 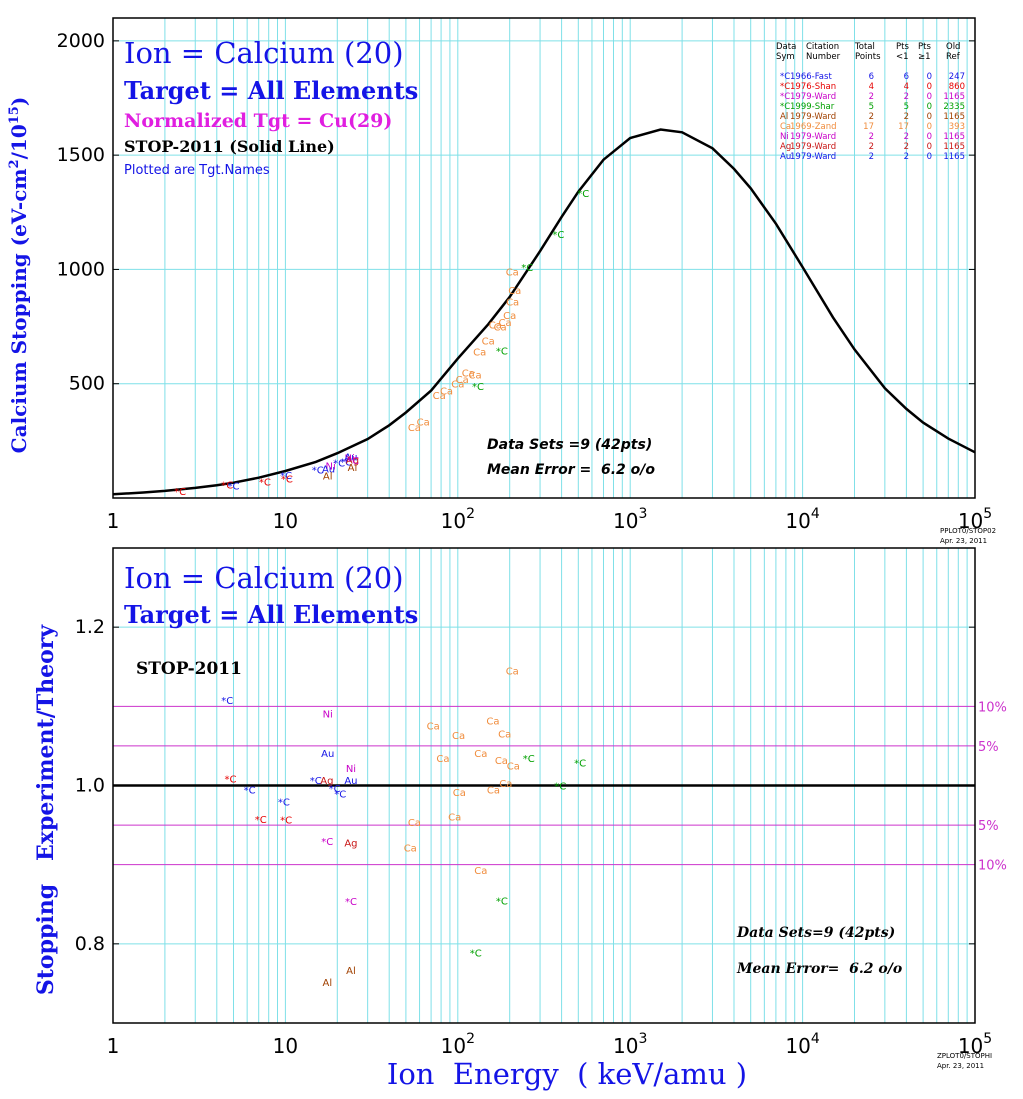 I want to click on legend-row-cell: 1966-Fast, so click(x=811, y=77).